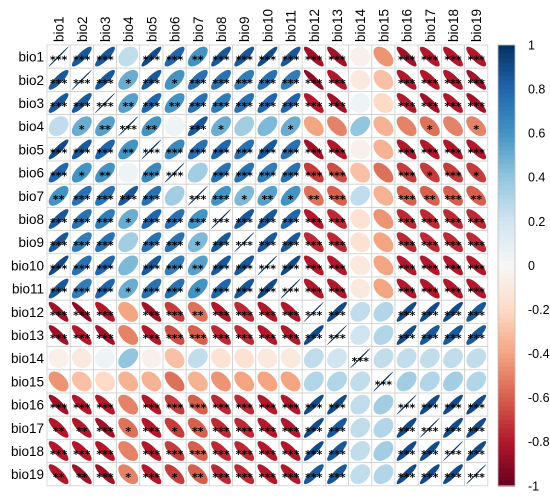 The image size is (550, 496). What do you see at coordinates (105, 358) in the screenshot?
I see `ellipse-bio14-bio3` at bounding box center [105, 358].